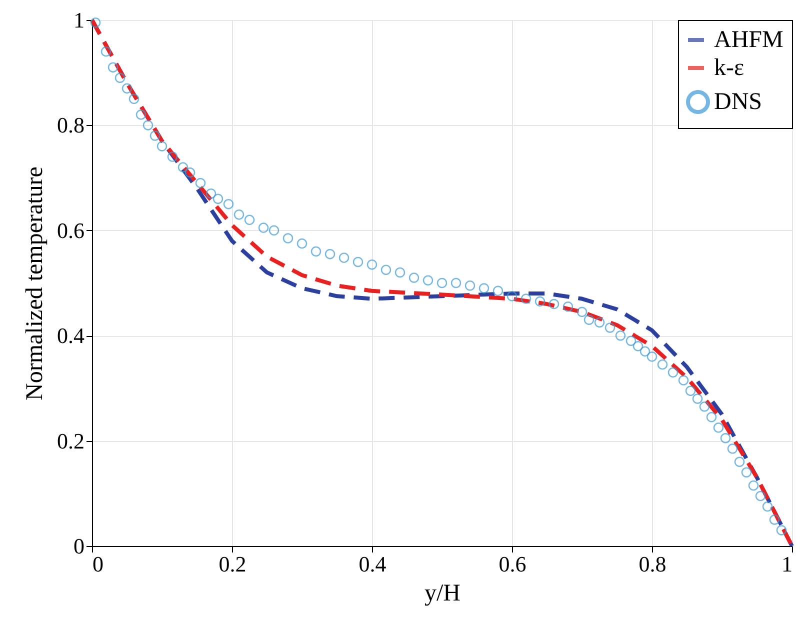 This screenshot has width=800, height=642. What do you see at coordinates (372, 564) in the screenshot?
I see `x-tick-label: 0.4` at bounding box center [372, 564].